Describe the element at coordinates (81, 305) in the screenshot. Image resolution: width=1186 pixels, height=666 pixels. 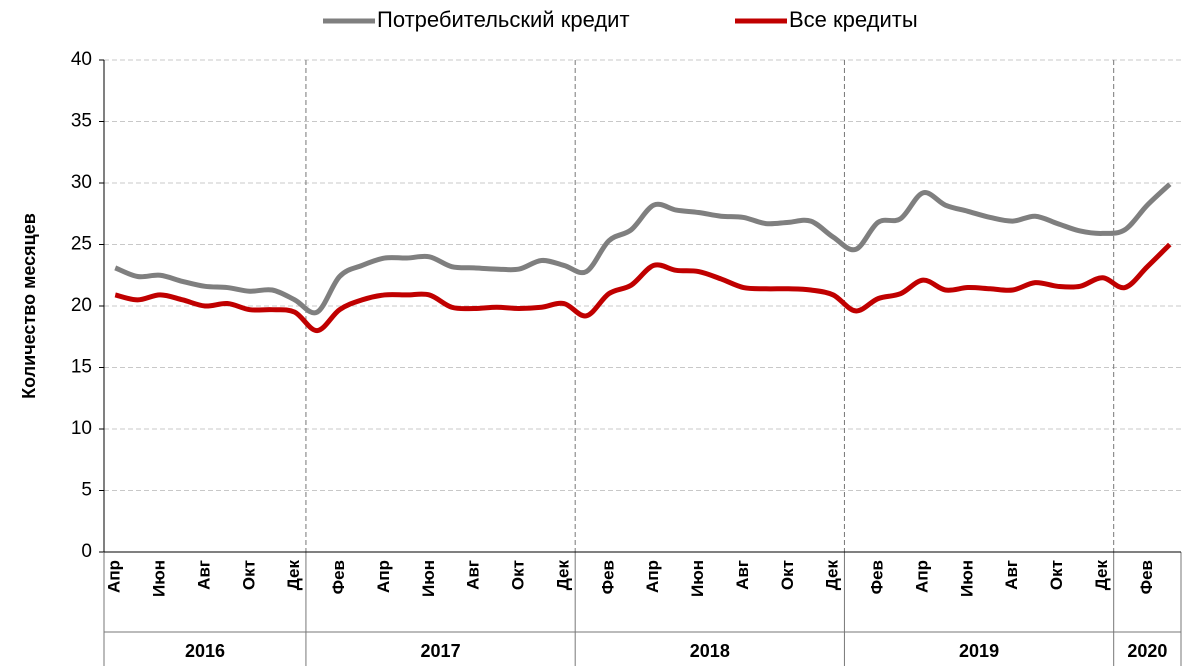
I see `y-tick-label: 20` at that location.